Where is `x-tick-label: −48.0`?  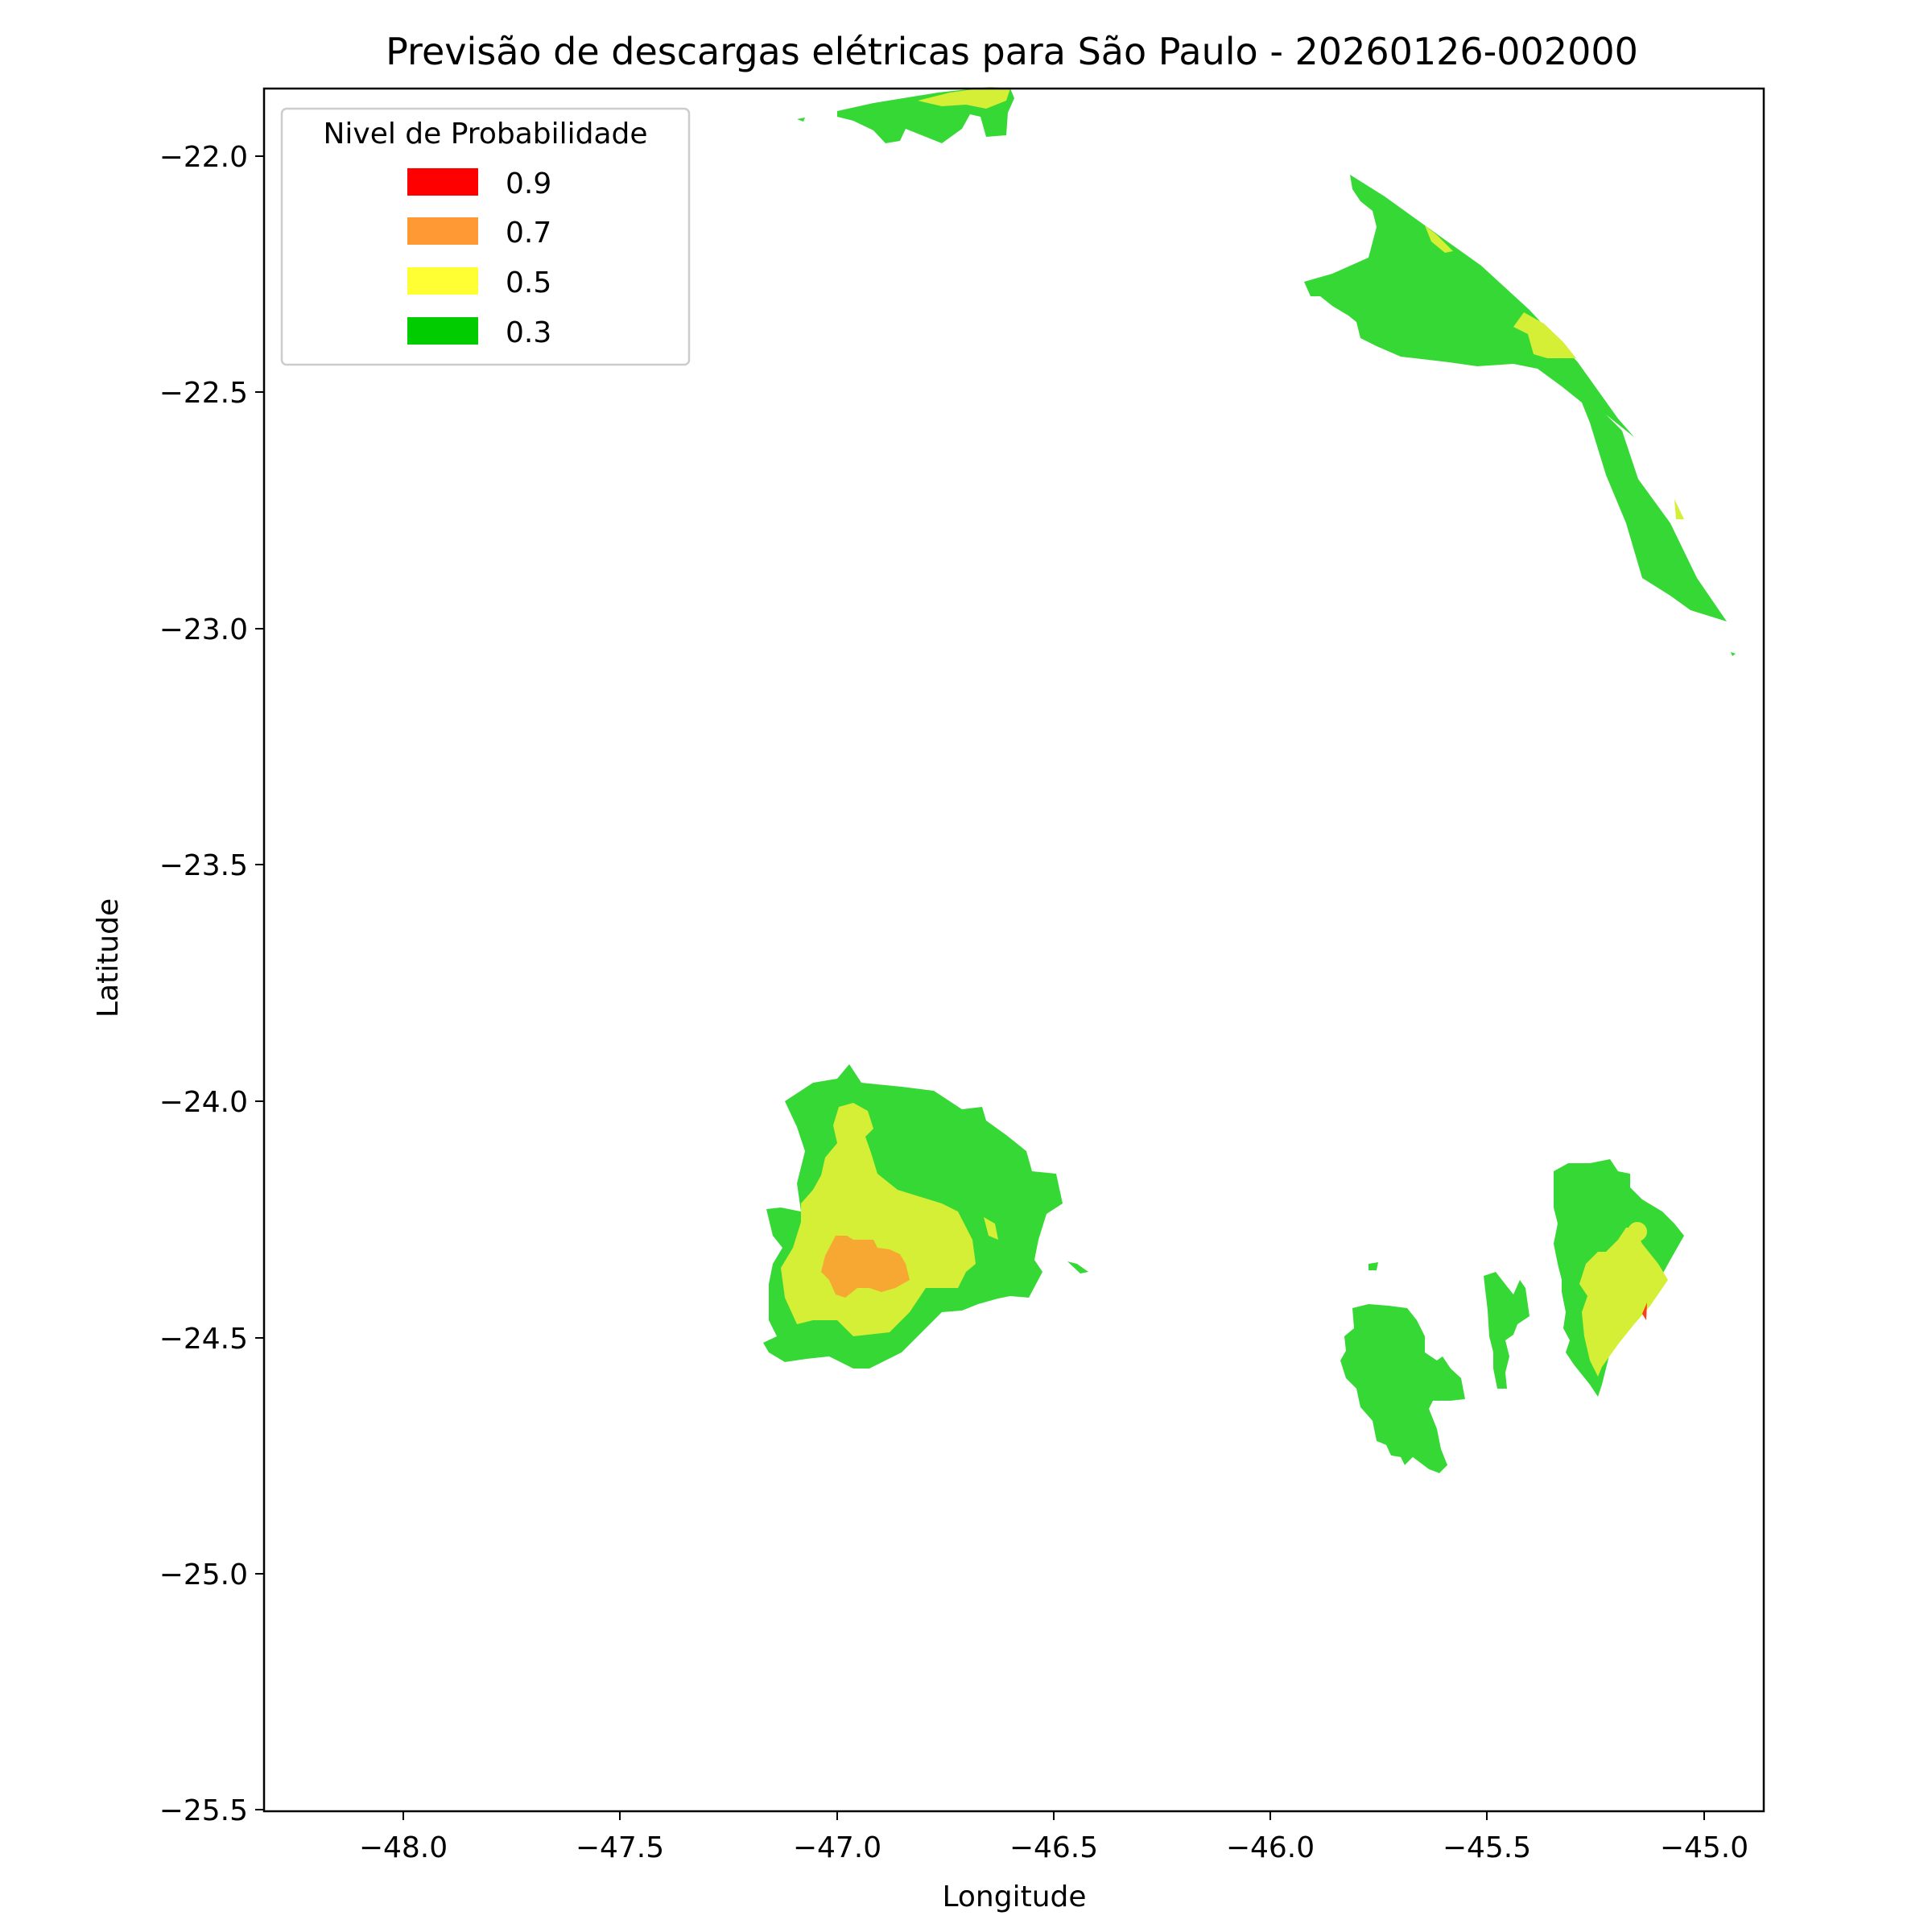 x-tick-label: −48.0 is located at coordinates (403, 1848).